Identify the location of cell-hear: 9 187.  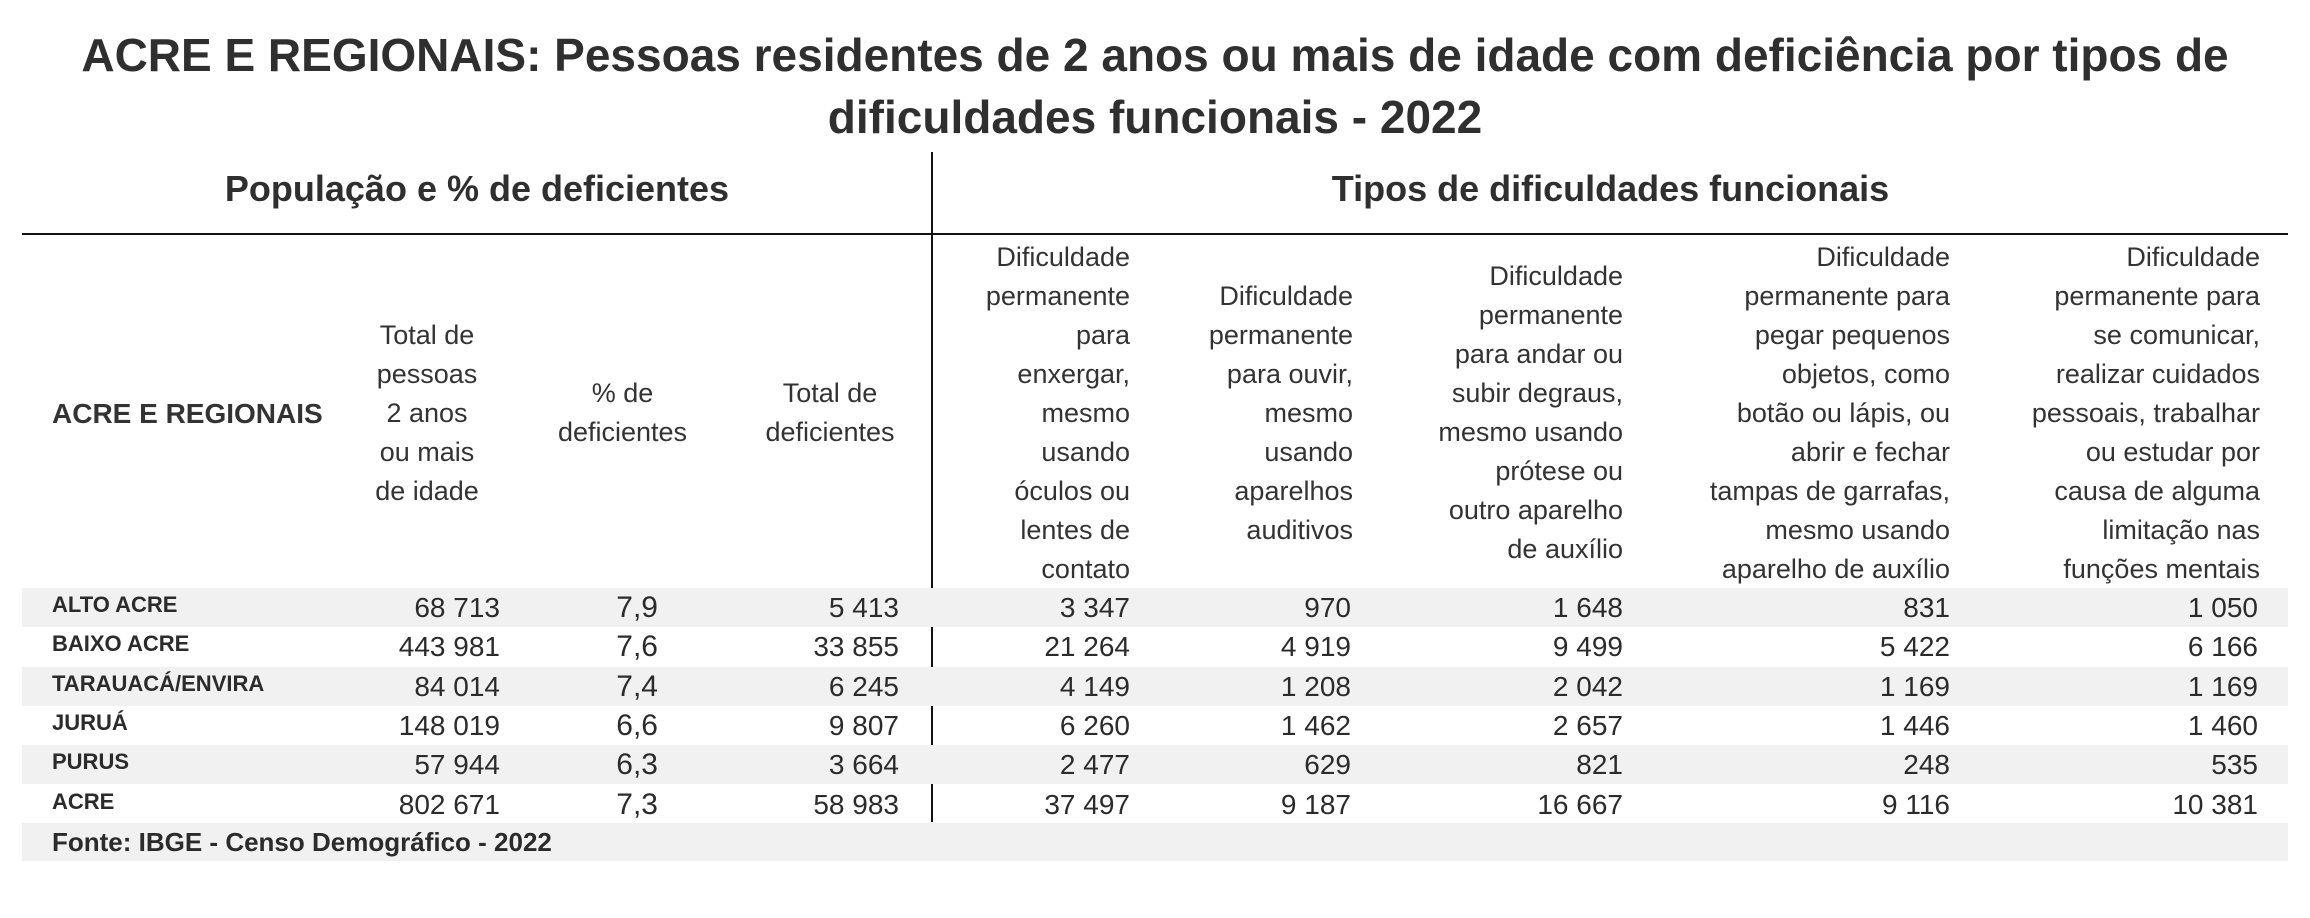
(1315, 804).